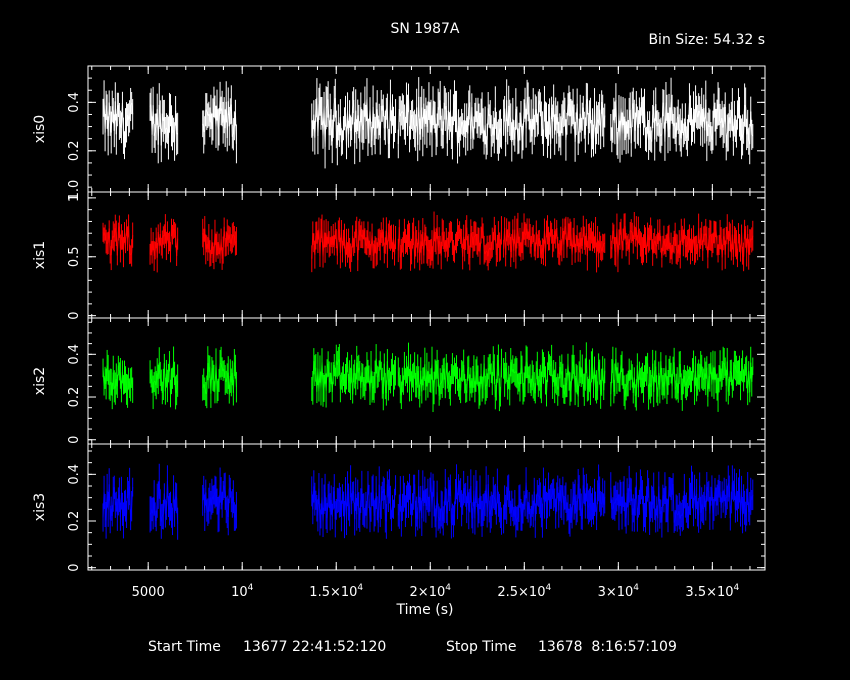 This screenshot has width=850, height=680. I want to click on chart-title: SN 1987A, so click(424, 29).